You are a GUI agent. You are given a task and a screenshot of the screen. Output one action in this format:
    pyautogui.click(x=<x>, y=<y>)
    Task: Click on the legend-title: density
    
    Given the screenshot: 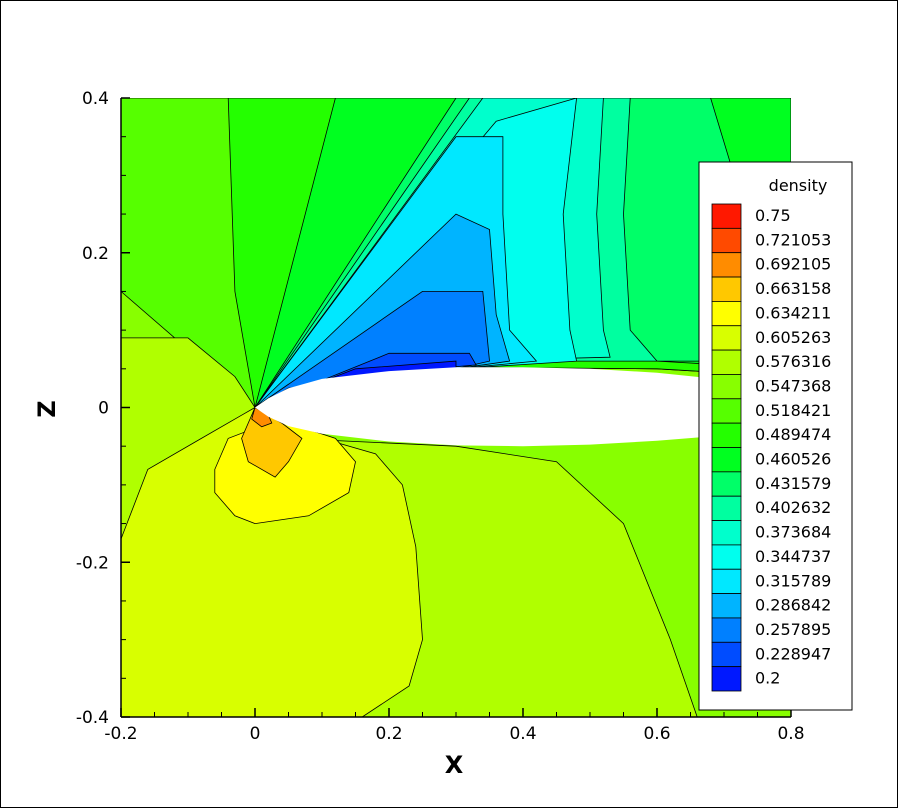 What is the action you would take?
    pyautogui.click(x=798, y=185)
    